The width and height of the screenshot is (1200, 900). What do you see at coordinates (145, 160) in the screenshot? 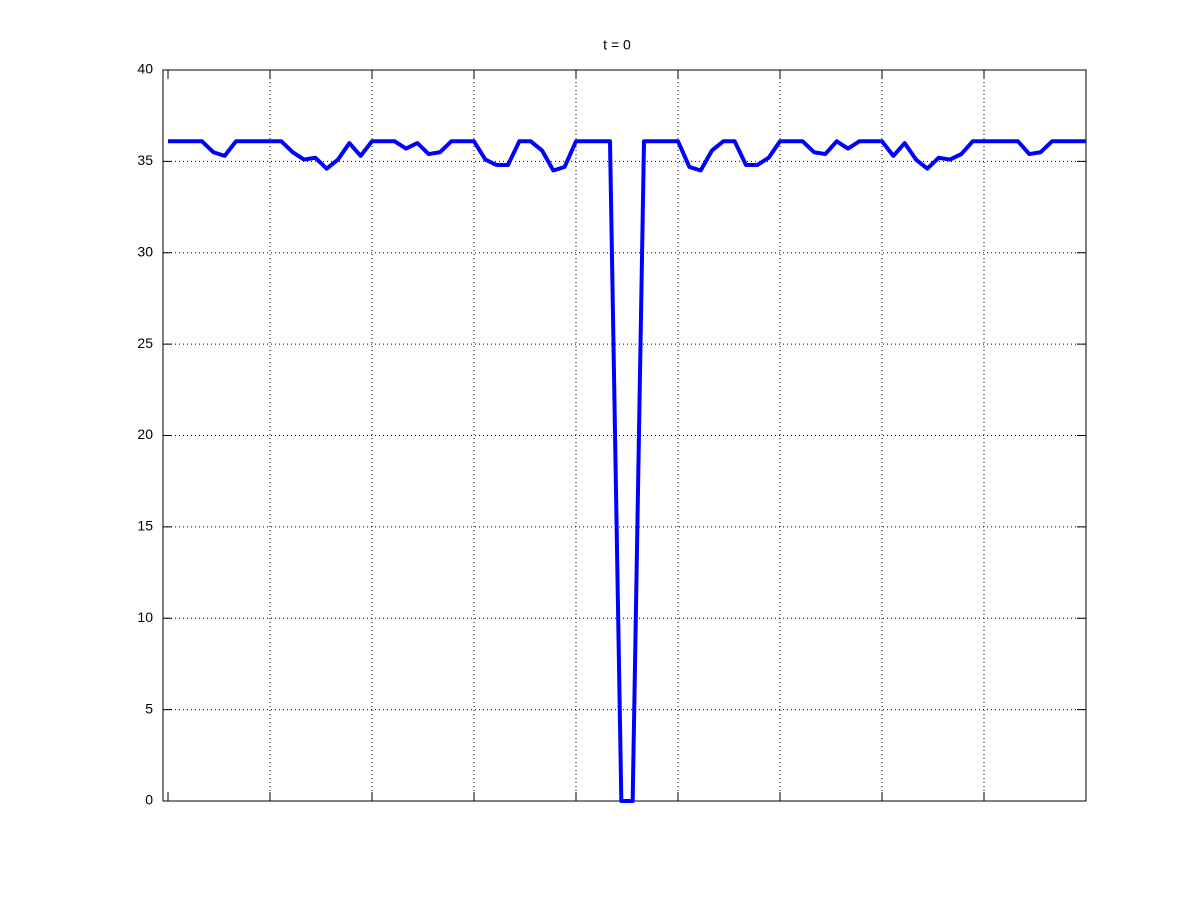
I see `y-tick-label: 35` at bounding box center [145, 160].